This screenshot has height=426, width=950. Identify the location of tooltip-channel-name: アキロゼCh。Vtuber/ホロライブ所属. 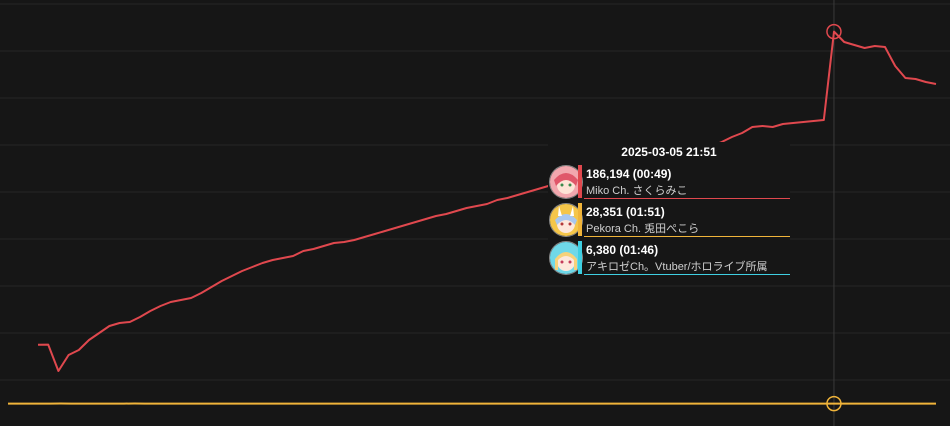
(677, 267).